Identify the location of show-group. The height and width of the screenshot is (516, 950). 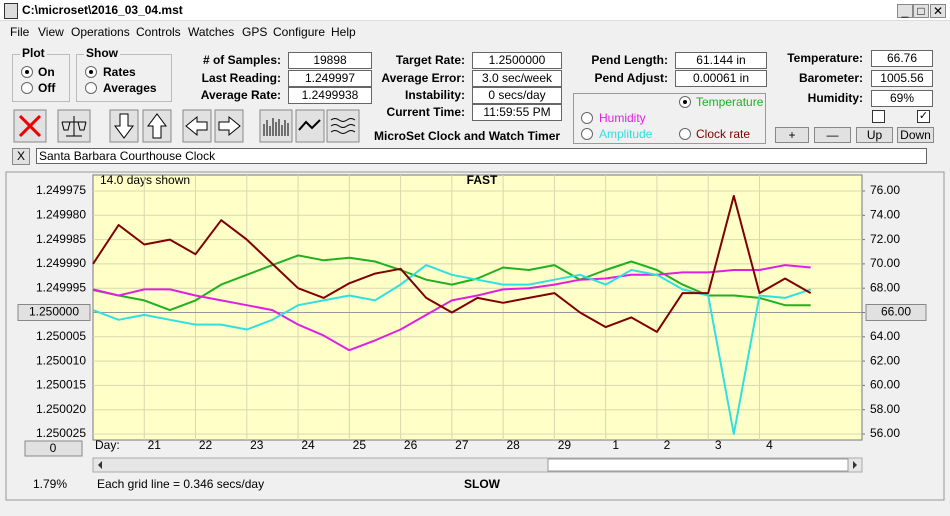
(124, 78).